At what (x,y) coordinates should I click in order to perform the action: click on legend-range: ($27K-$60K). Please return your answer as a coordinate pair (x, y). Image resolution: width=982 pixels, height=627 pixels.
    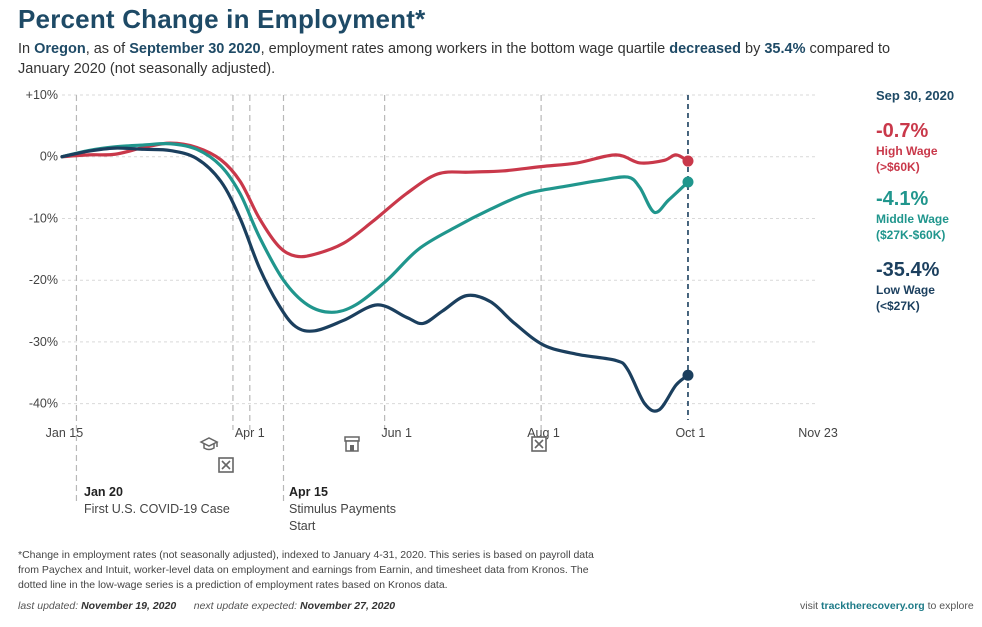
    Looking at the image, I should click on (911, 235).